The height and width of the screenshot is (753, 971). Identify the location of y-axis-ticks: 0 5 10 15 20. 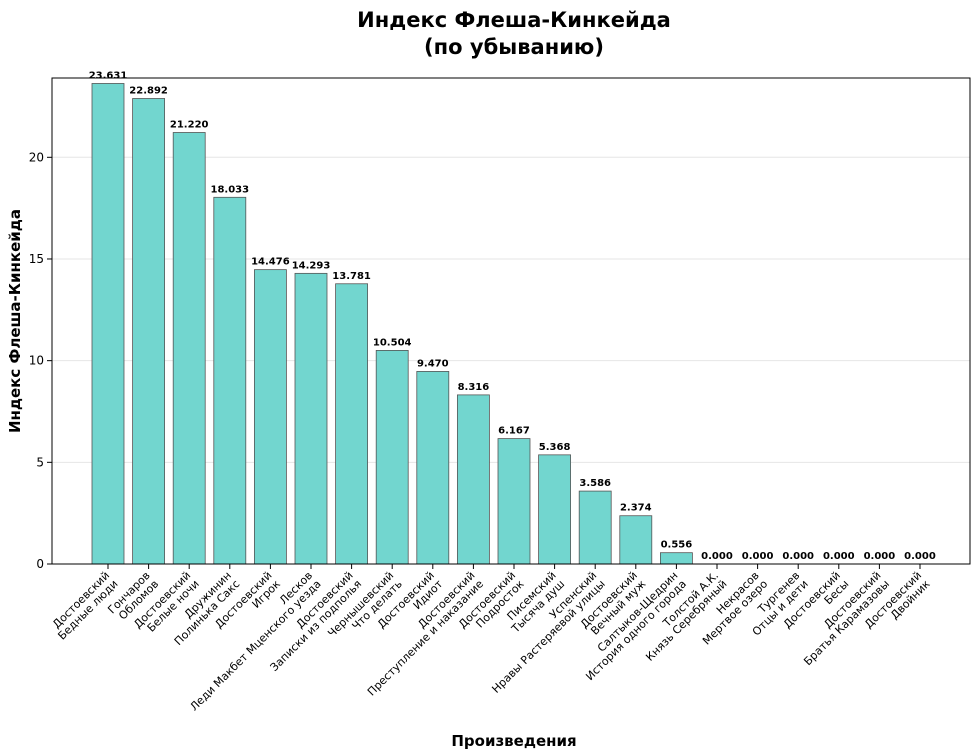
(40, 360).